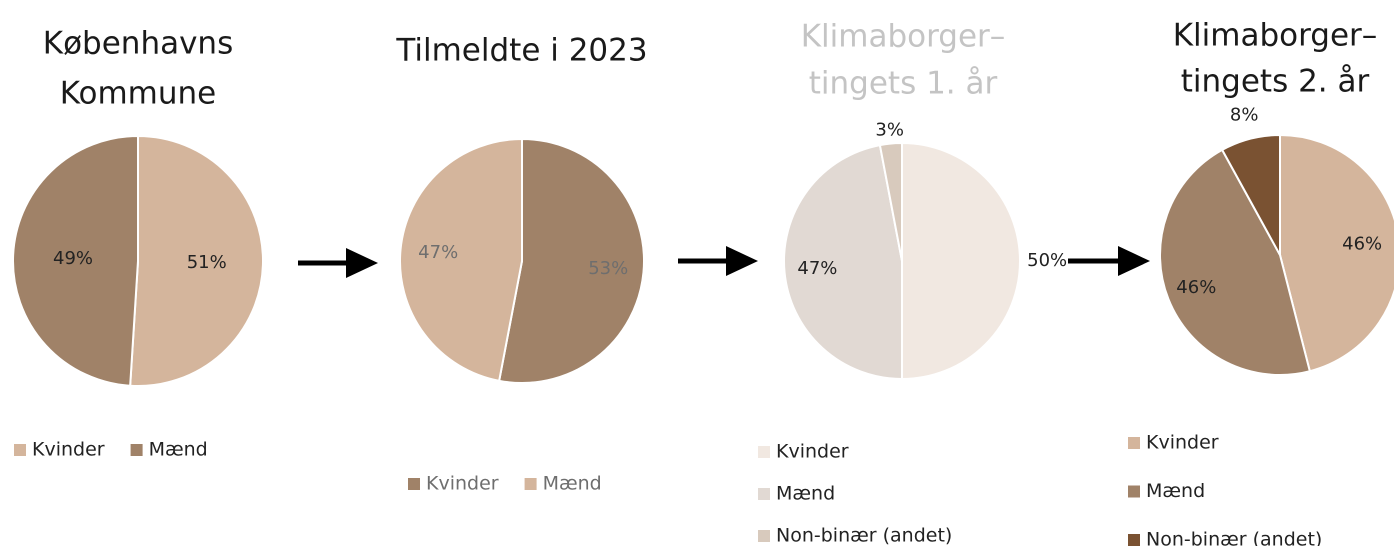 The image size is (1394, 546). Describe the element at coordinates (138, 94) in the screenshot. I see `chart-title: Kommune` at that location.